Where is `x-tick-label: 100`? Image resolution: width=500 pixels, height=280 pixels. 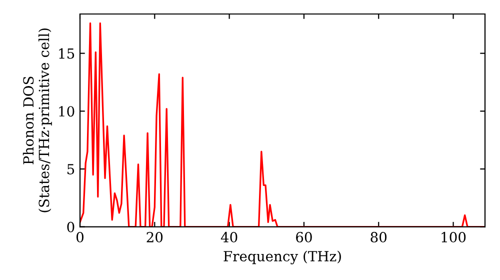 x-tick-label: 100 is located at coordinates (454, 237).